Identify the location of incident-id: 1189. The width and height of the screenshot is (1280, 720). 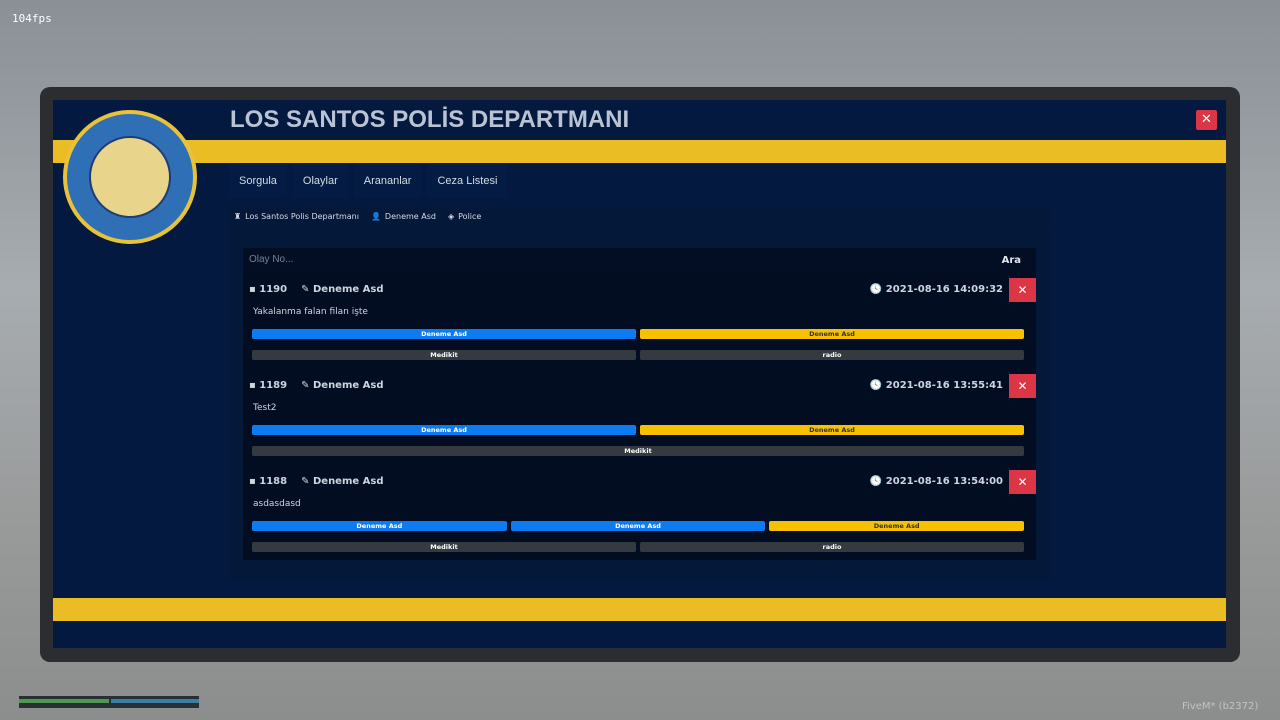
(273, 385).